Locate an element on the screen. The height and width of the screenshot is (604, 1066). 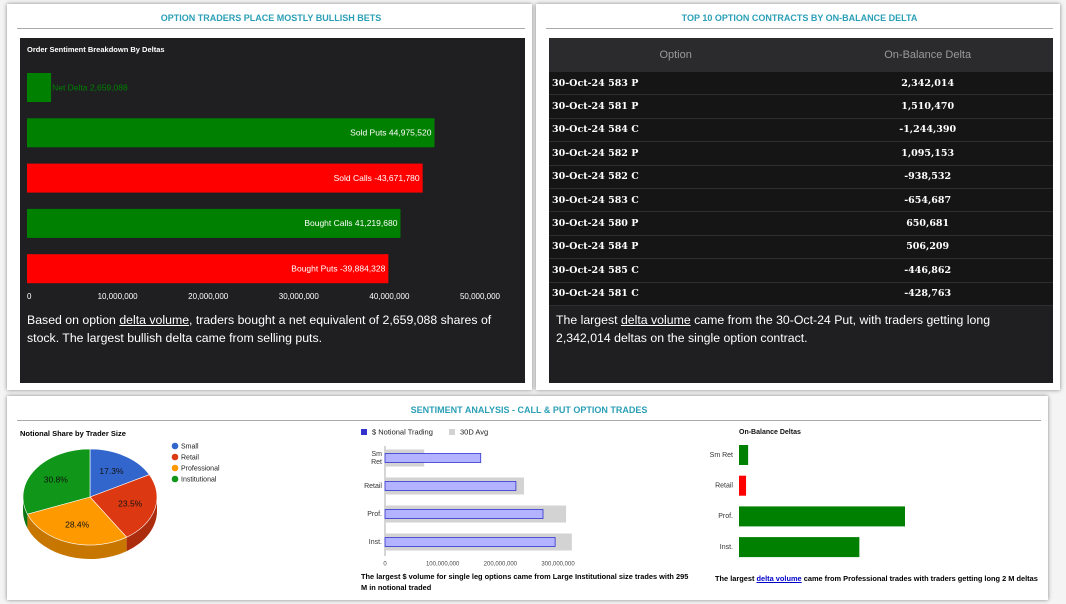
table-cell: 30-Oct-24 585 C is located at coordinates (676, 270).